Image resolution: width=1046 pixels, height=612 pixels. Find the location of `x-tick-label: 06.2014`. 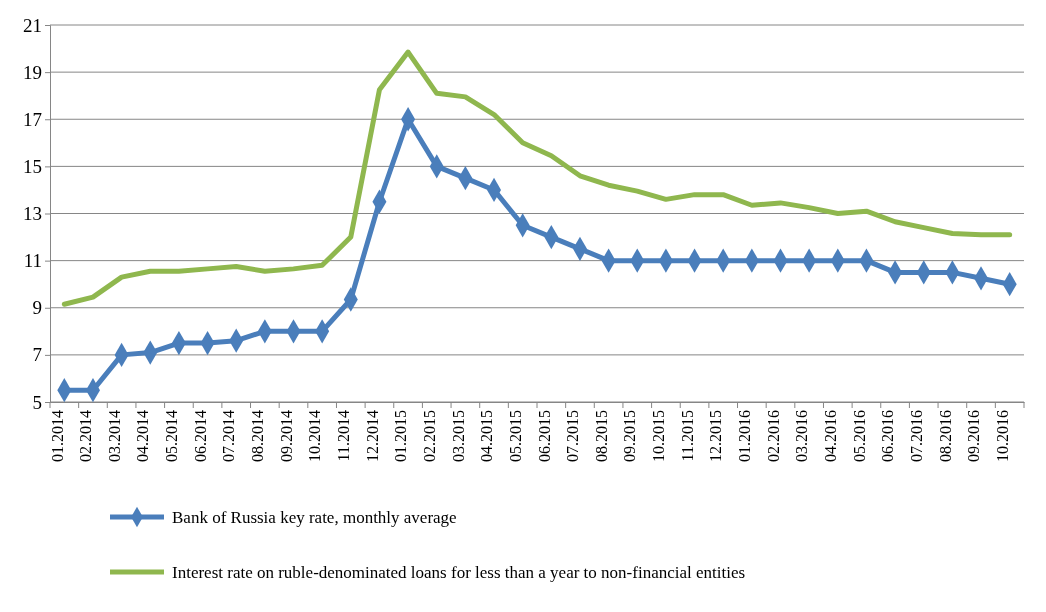

x-tick-label: 06.2014 is located at coordinates (200, 436).